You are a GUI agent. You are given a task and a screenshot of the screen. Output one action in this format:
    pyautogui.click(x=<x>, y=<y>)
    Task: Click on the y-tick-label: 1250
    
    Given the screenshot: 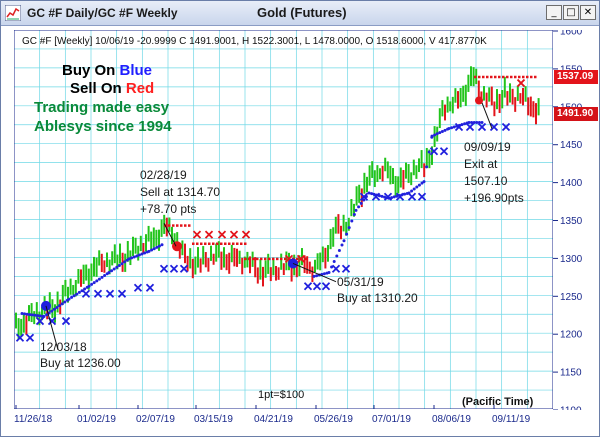 What is the action you would take?
    pyautogui.click(x=571, y=297)
    